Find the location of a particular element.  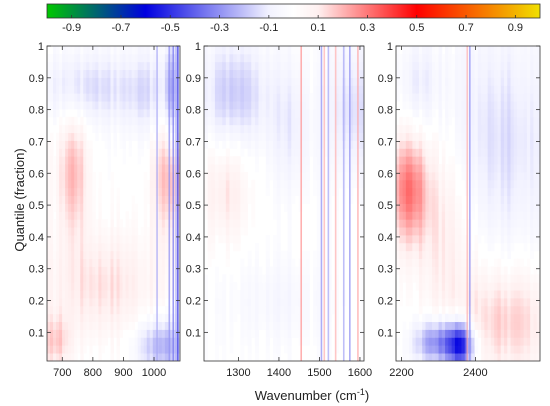

colorbar: -0.9 -0.7 -0.5 -0.3 -0.1 0.1 0.3 0.5 0.7 0.9 is located at coordinates (293, 18).